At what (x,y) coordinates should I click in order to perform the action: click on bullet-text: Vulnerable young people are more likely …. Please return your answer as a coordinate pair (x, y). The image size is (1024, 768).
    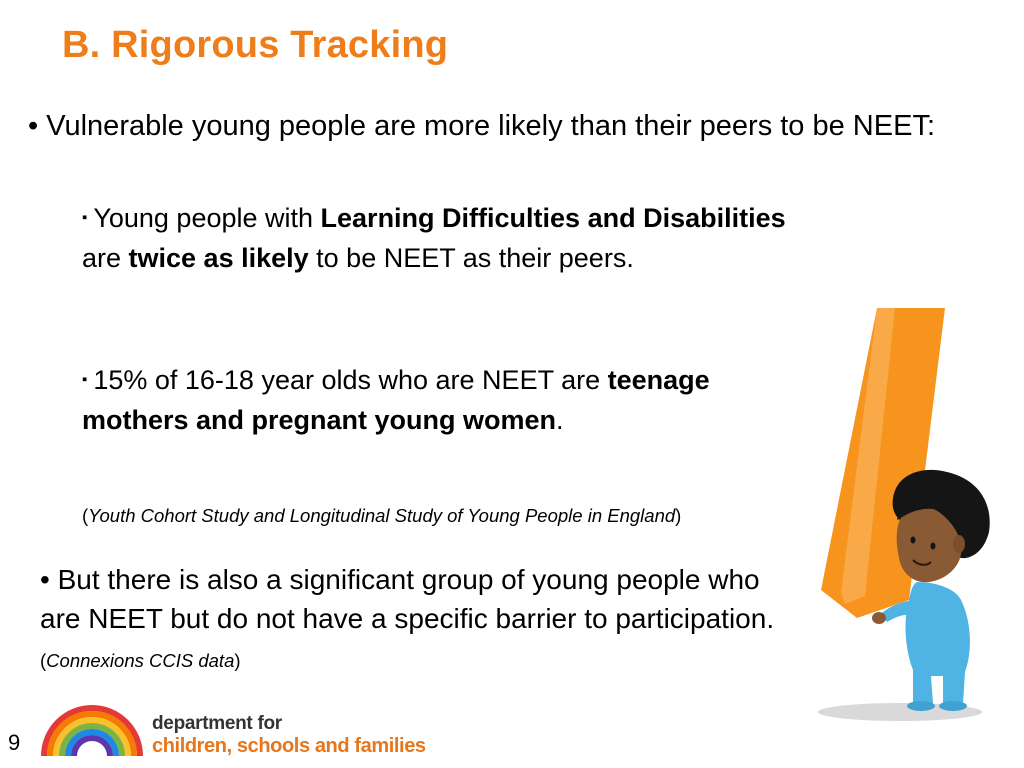
    Looking at the image, I should click on (490, 126).